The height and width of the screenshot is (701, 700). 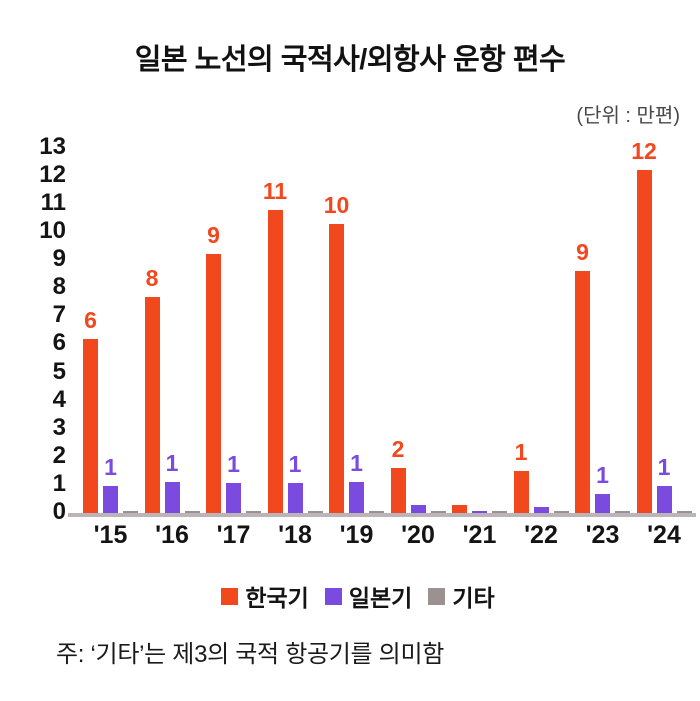 What do you see at coordinates (250, 654) in the screenshot?
I see `footnote: 주: ‘기타’는 제3의 국적 항공기를 의미함` at bounding box center [250, 654].